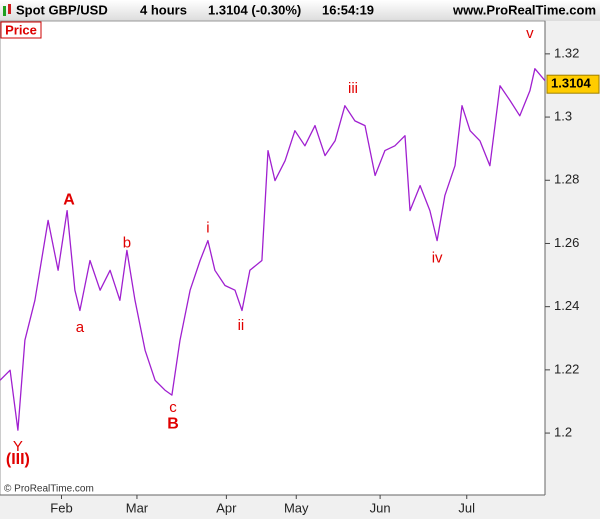 The width and height of the screenshot is (600, 519). Describe the element at coordinates (563, 432) in the screenshot. I see `y-tick-label: 1.2` at that location.